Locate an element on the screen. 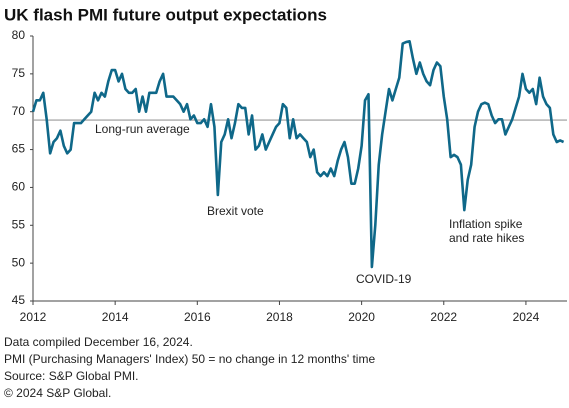 The image size is (569, 408). annotation: Inflation spike is located at coordinates (486, 224).